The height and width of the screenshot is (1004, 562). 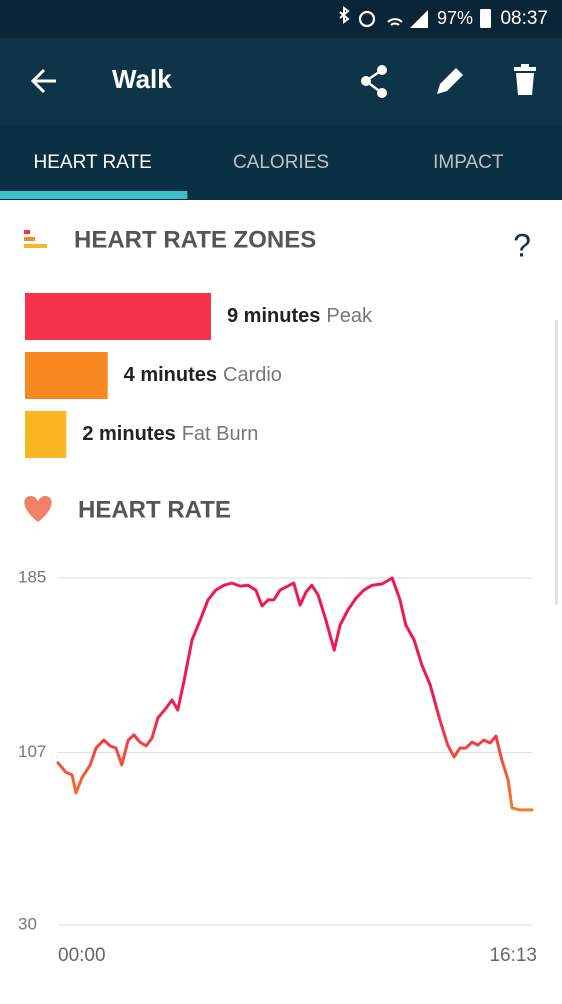 I want to click on y-tick-label: 30, so click(x=27, y=923).